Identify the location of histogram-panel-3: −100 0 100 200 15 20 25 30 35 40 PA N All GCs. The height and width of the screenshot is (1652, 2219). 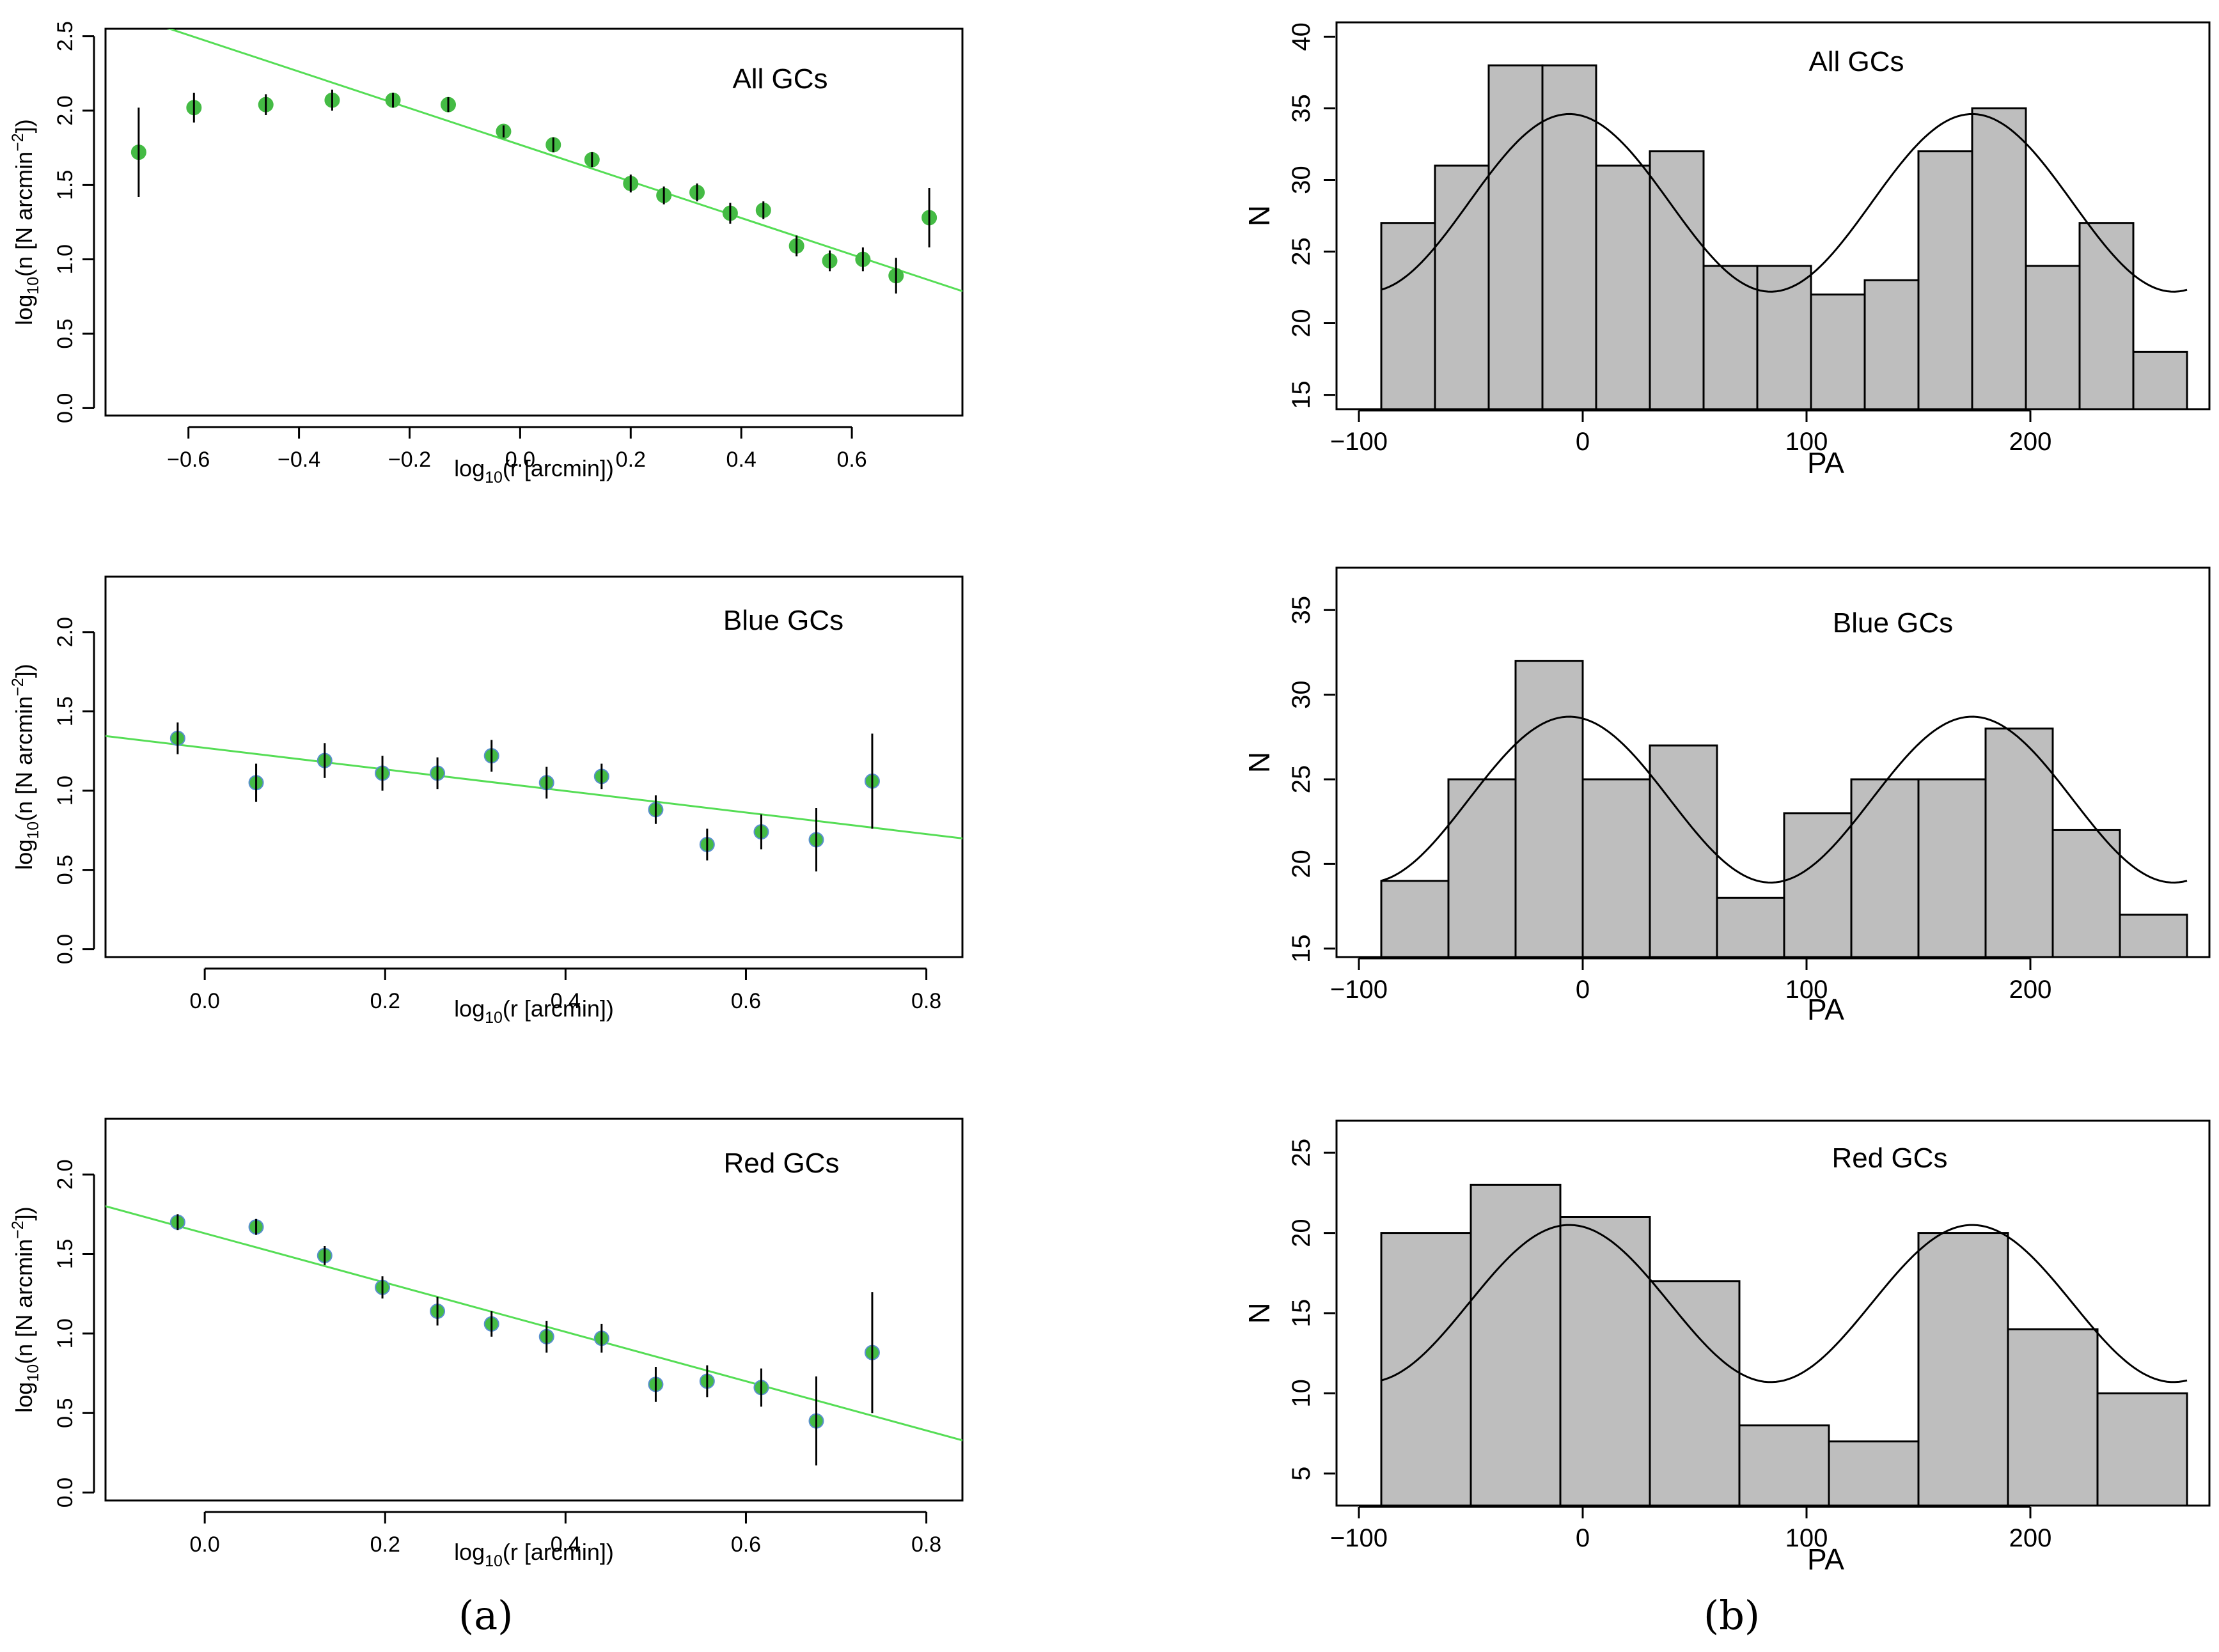
(1727, 250).